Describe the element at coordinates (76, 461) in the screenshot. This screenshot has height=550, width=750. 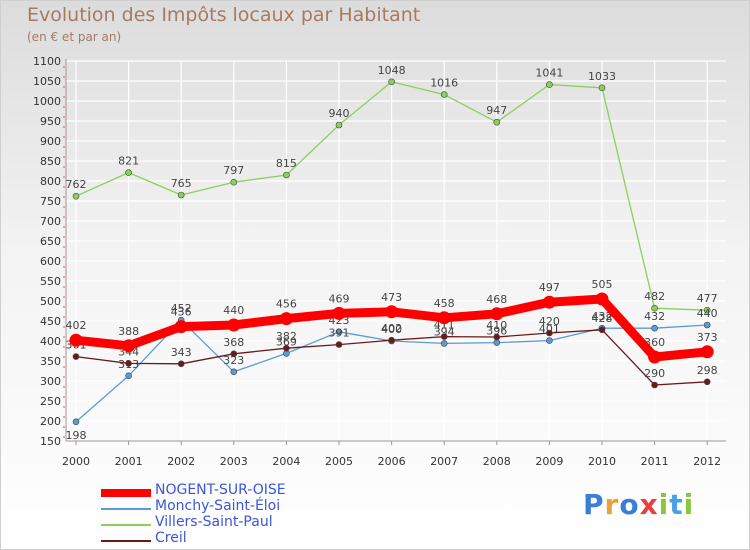
I see `x-tick-label: 2000` at that location.